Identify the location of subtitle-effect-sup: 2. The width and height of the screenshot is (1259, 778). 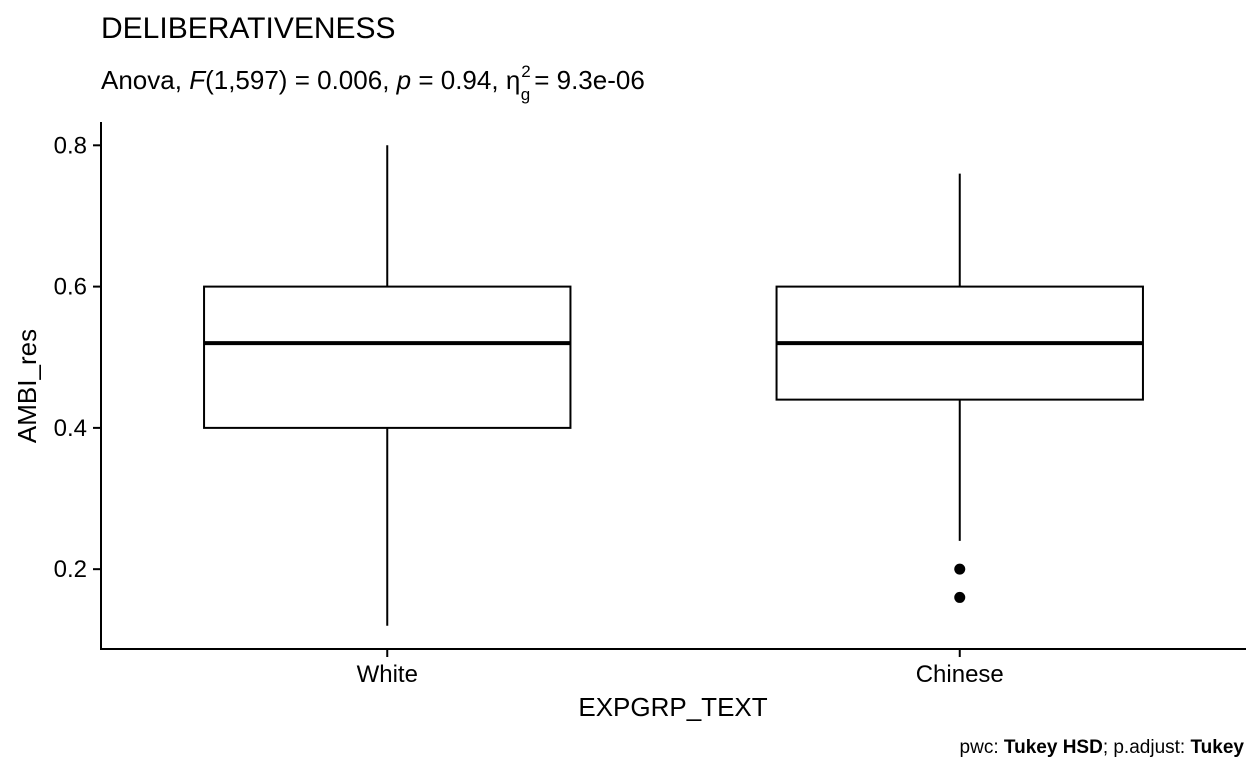
(525, 71).